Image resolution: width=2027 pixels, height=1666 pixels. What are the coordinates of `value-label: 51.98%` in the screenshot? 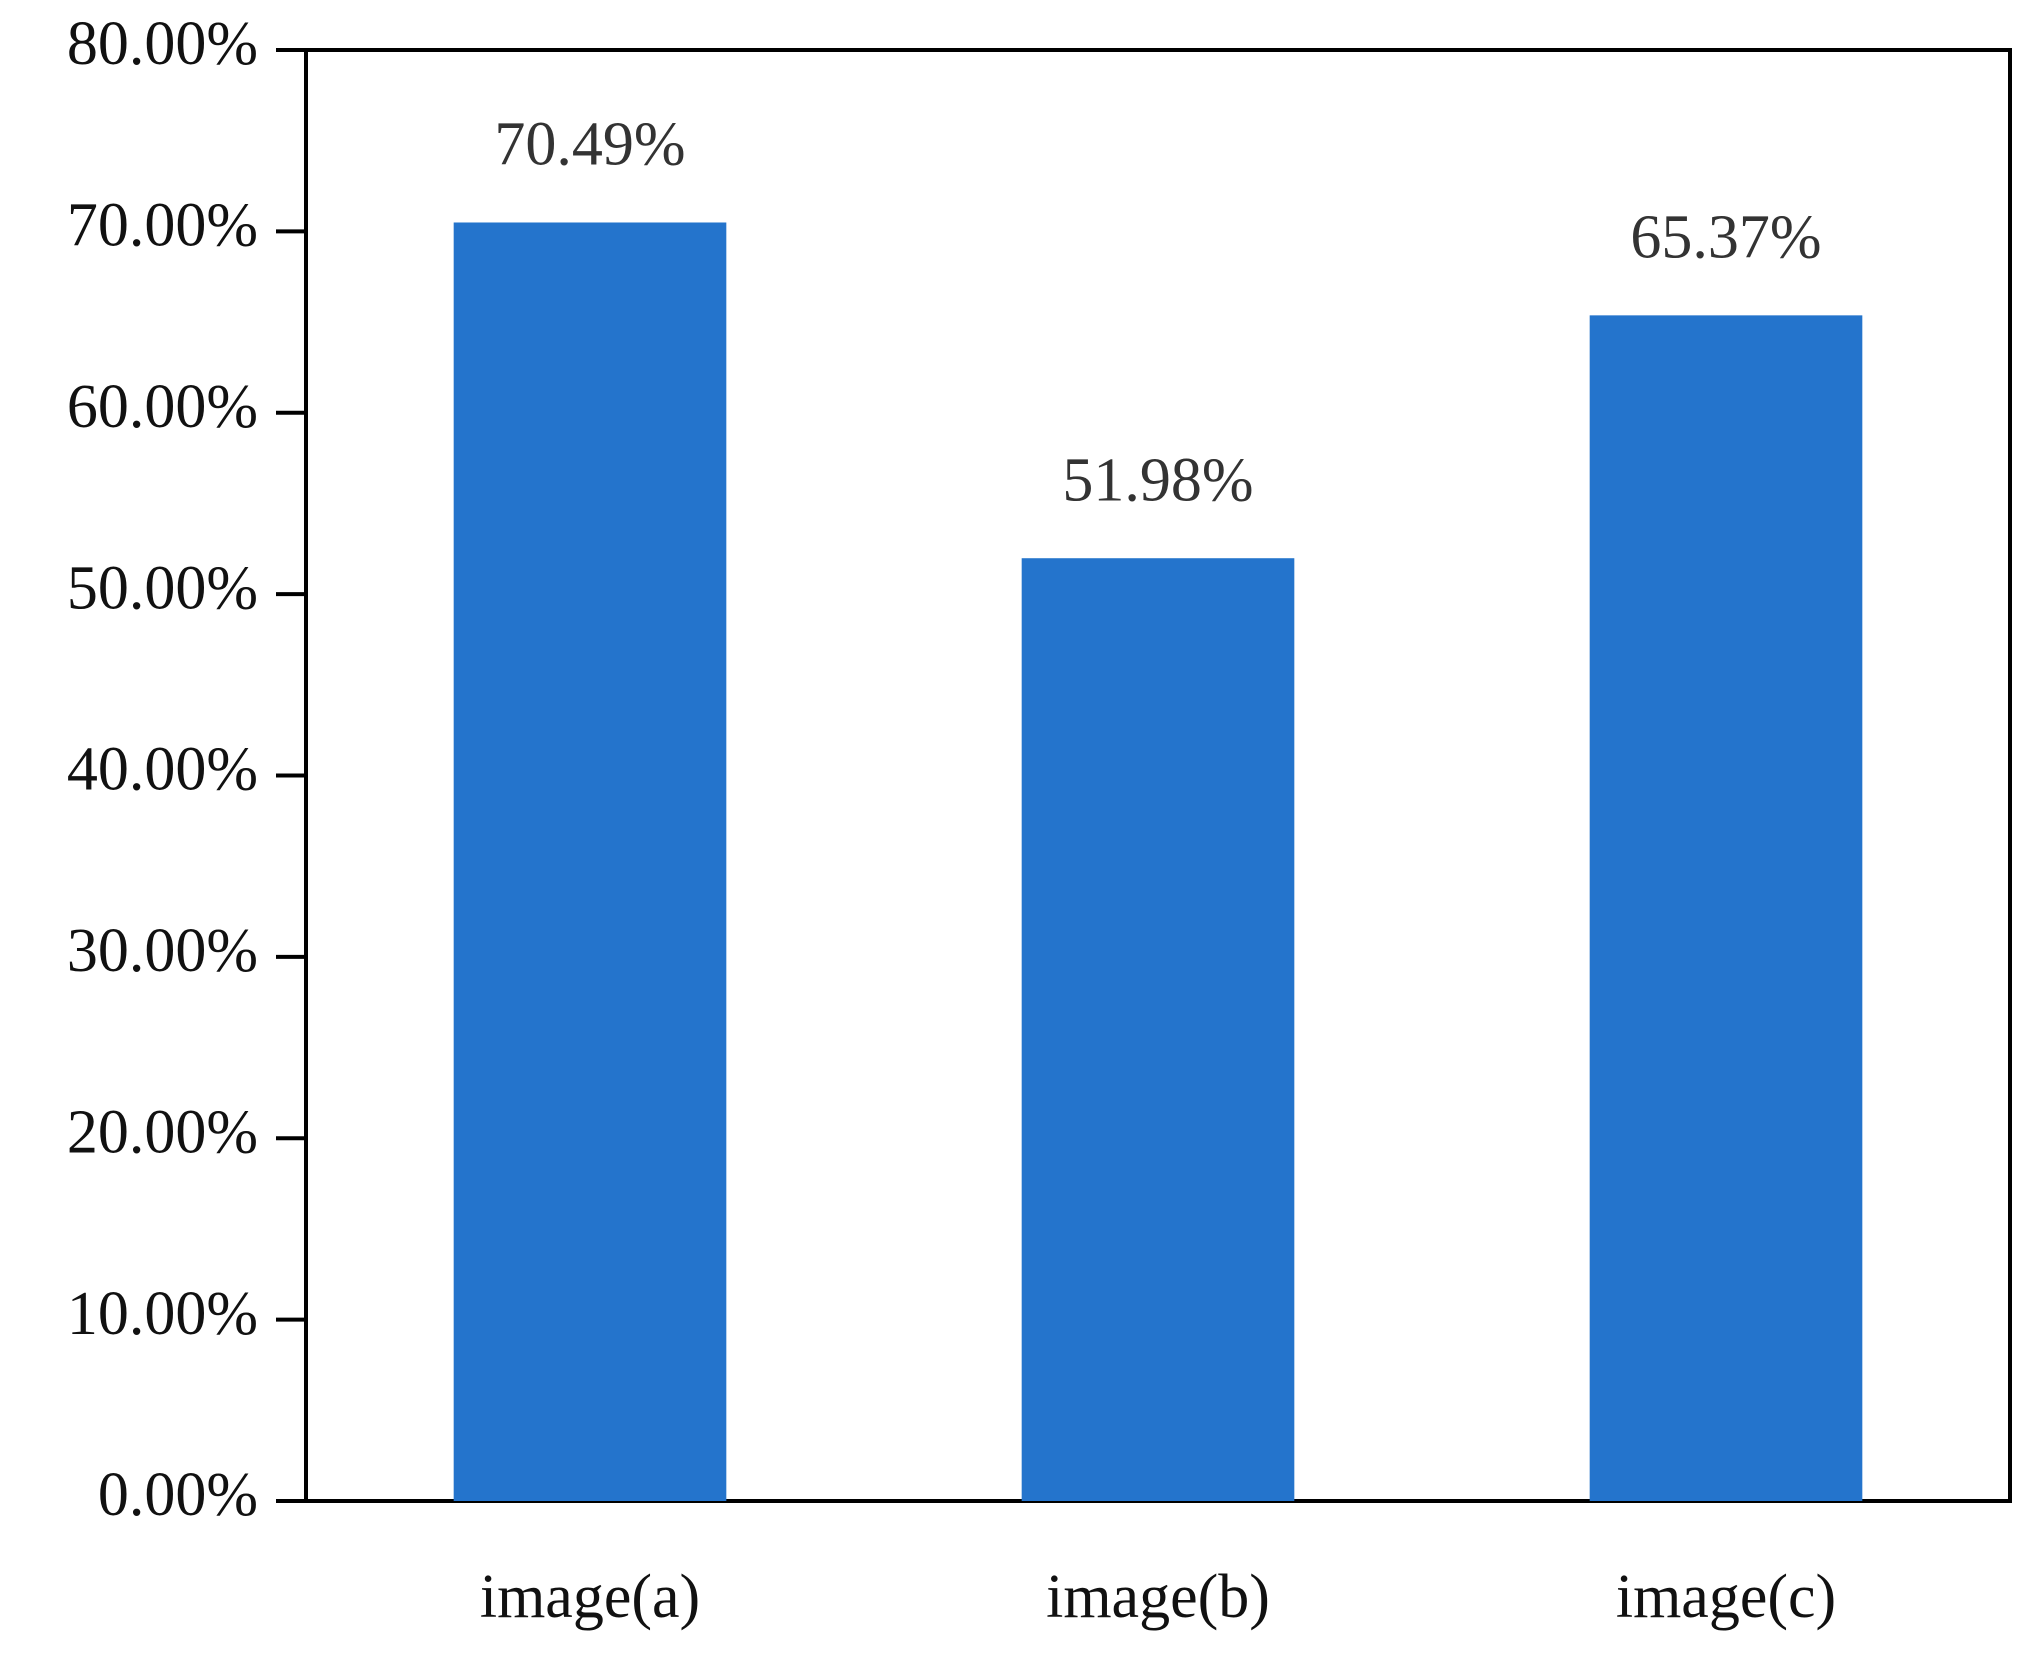 It's located at (1157, 480).